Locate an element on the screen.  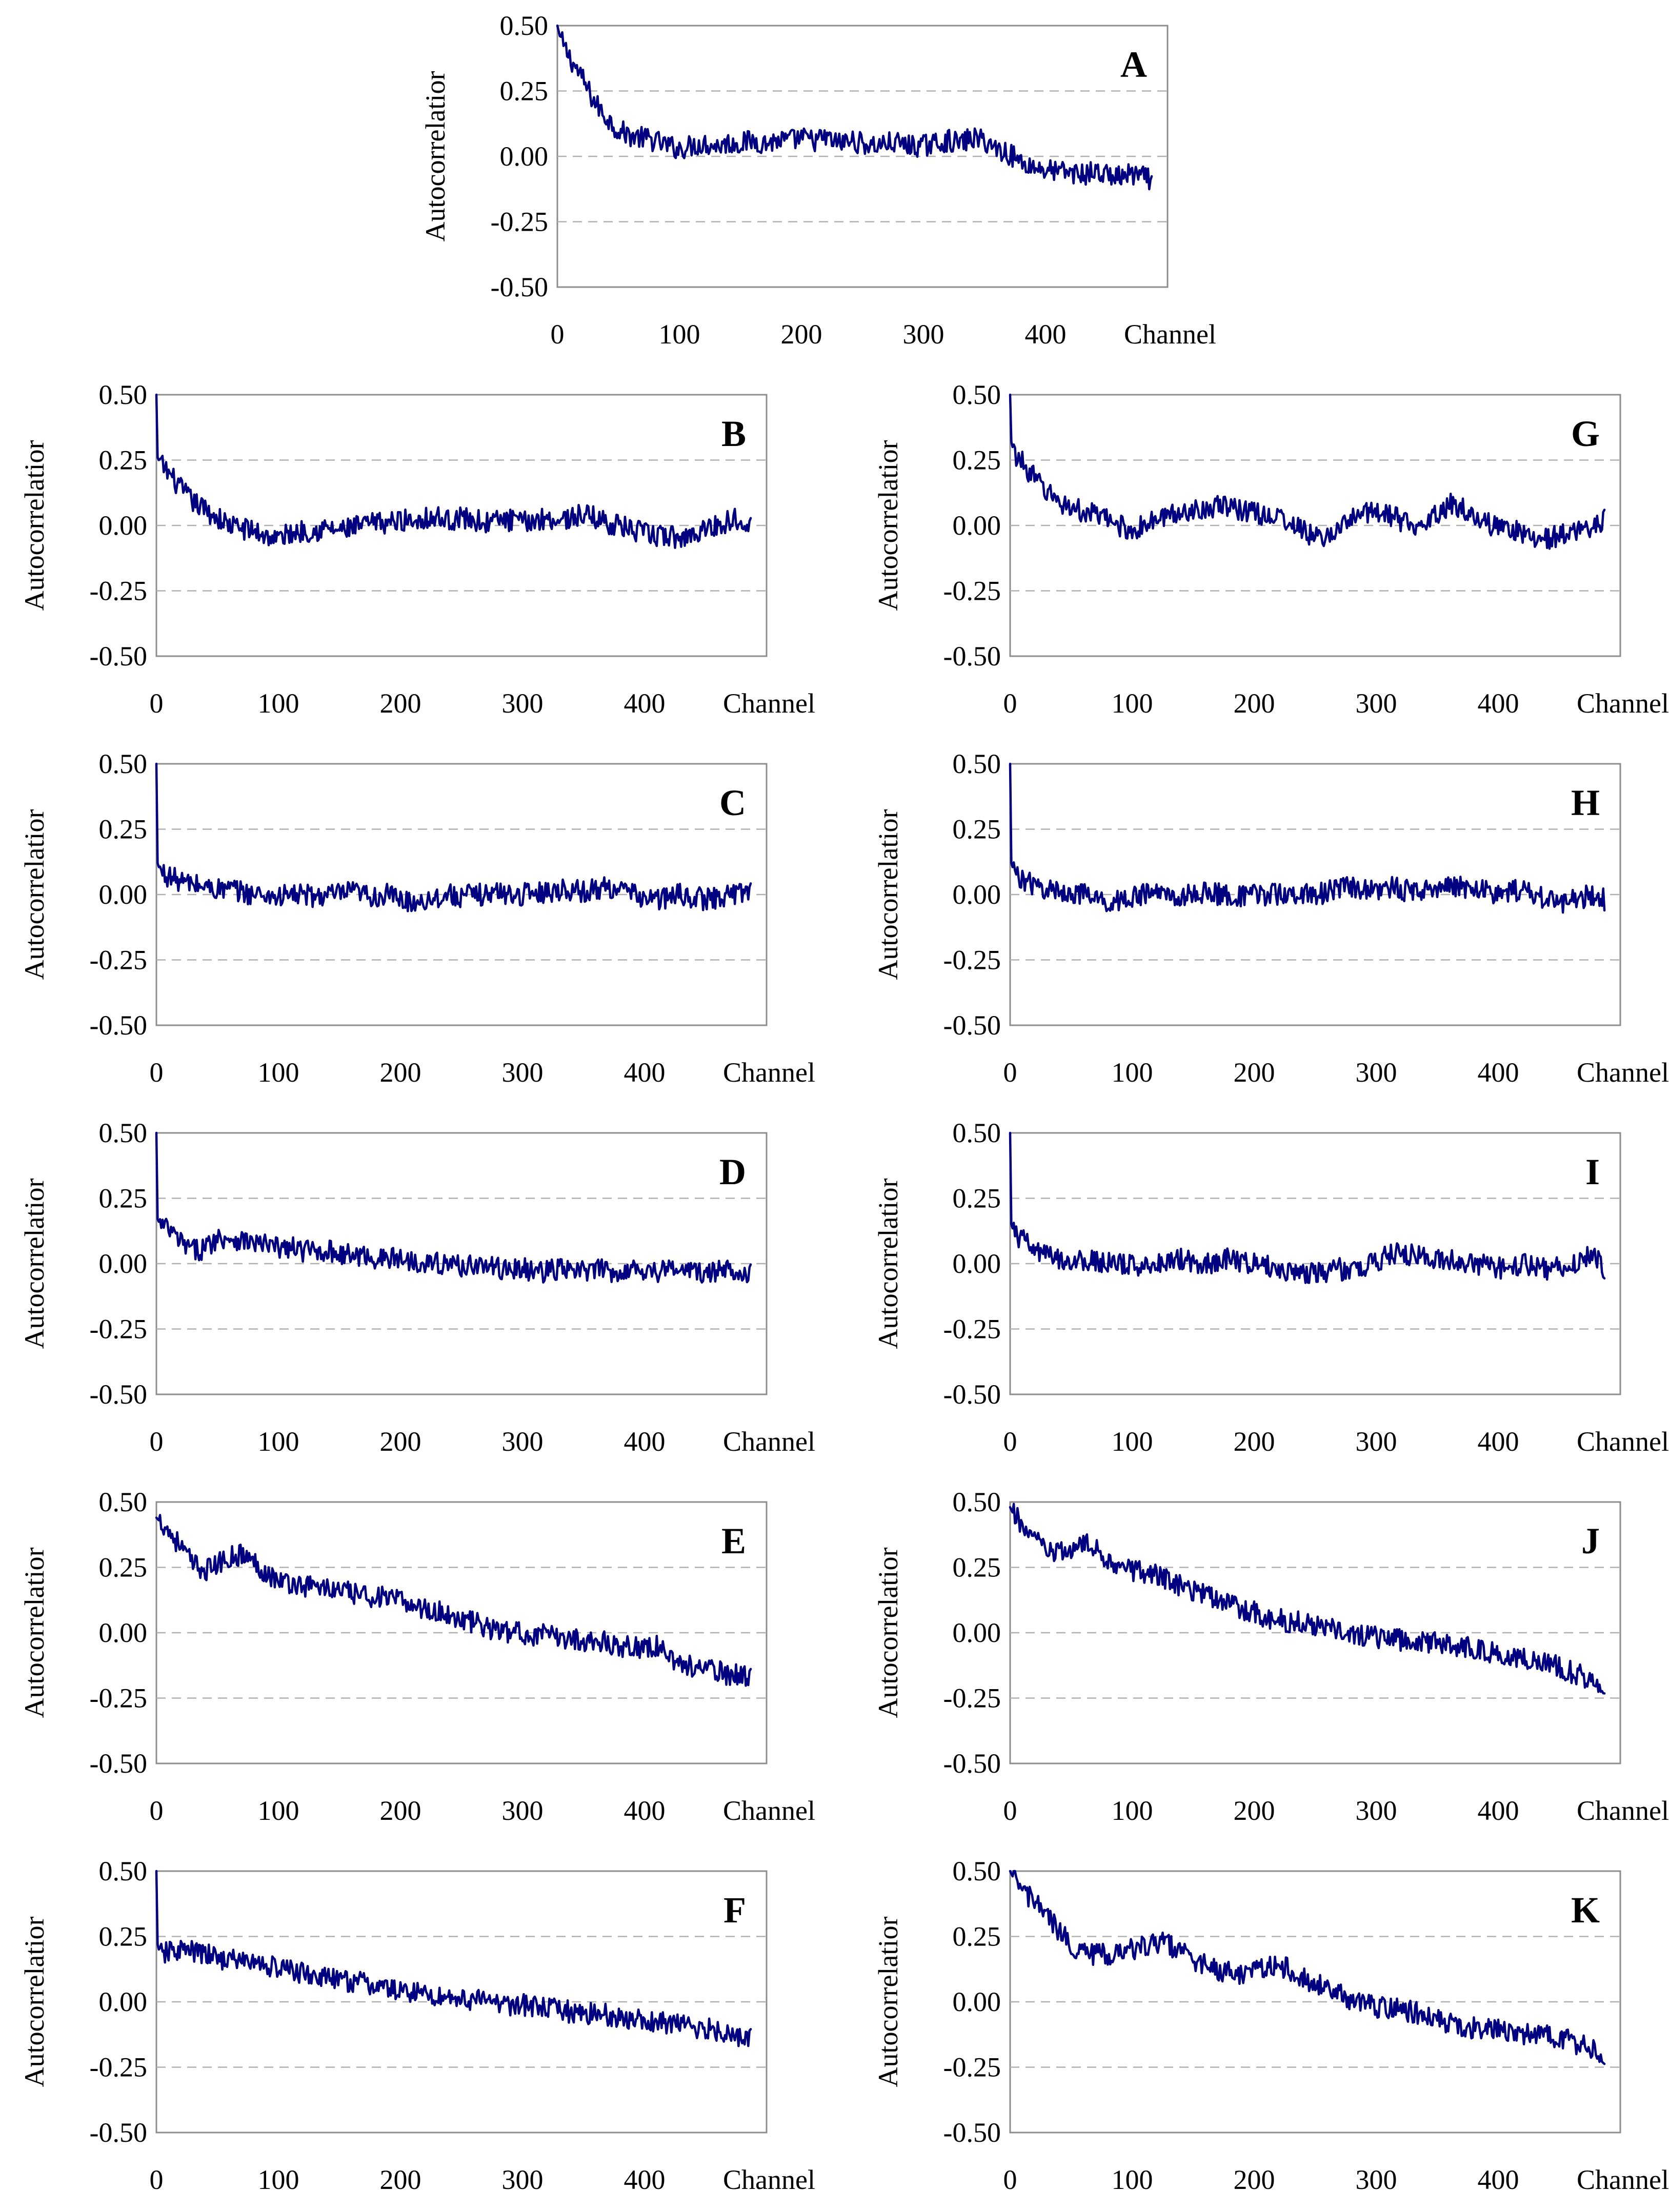
panel-letter: C is located at coordinates (732, 802).